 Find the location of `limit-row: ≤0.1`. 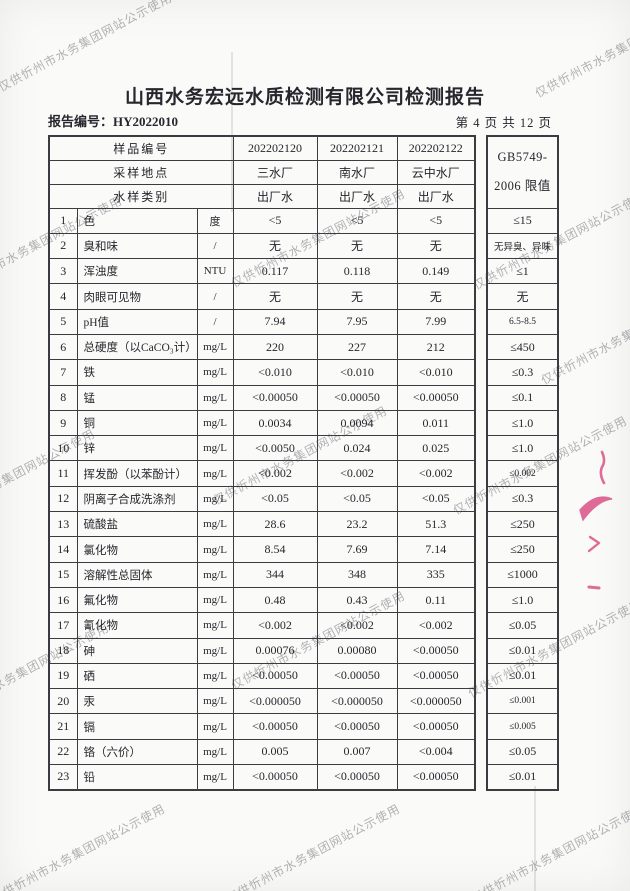

limit-row: ≤0.1 is located at coordinates (522, 397).